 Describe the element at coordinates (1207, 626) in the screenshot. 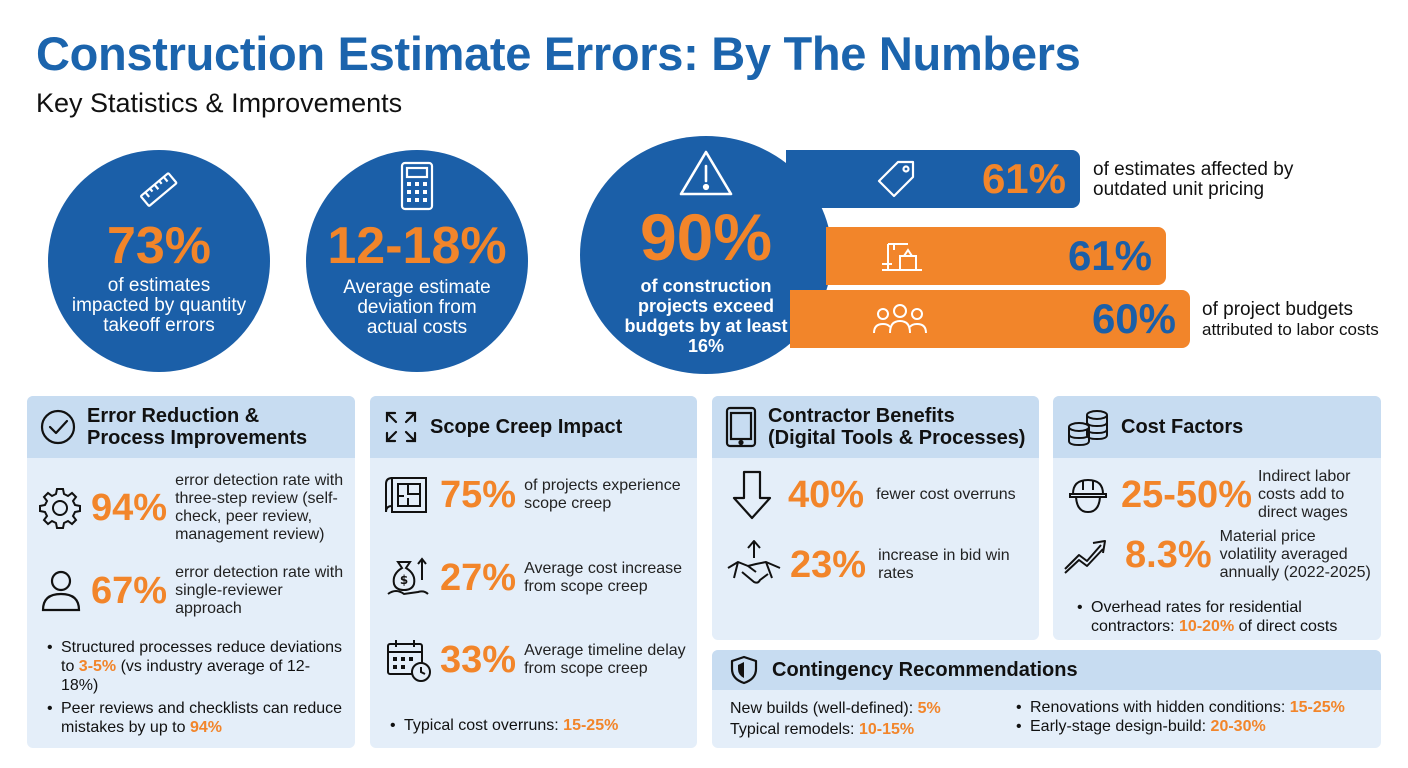

I see `bullet-highlight: 10-20%` at that location.